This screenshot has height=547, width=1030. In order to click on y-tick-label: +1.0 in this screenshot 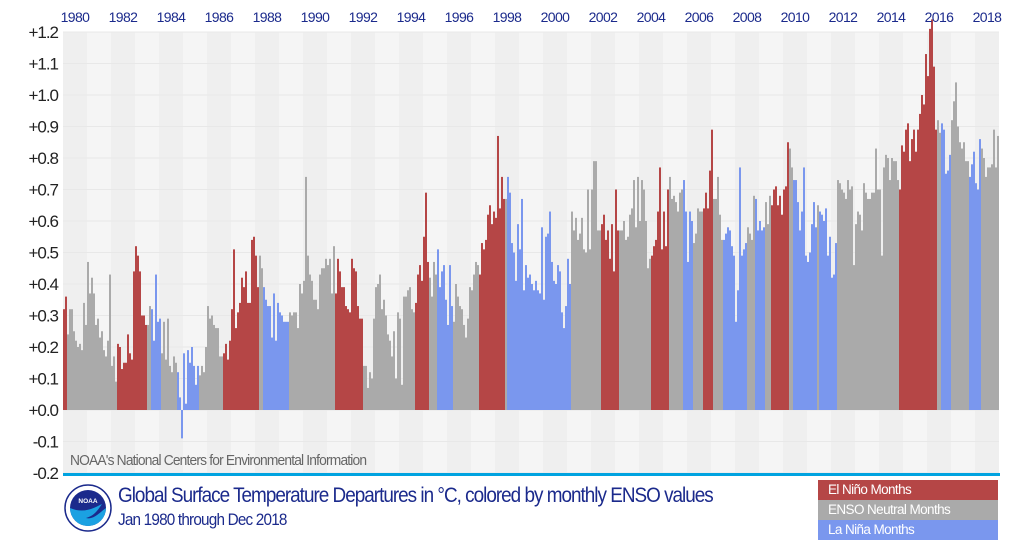, I will do `click(43, 95)`.